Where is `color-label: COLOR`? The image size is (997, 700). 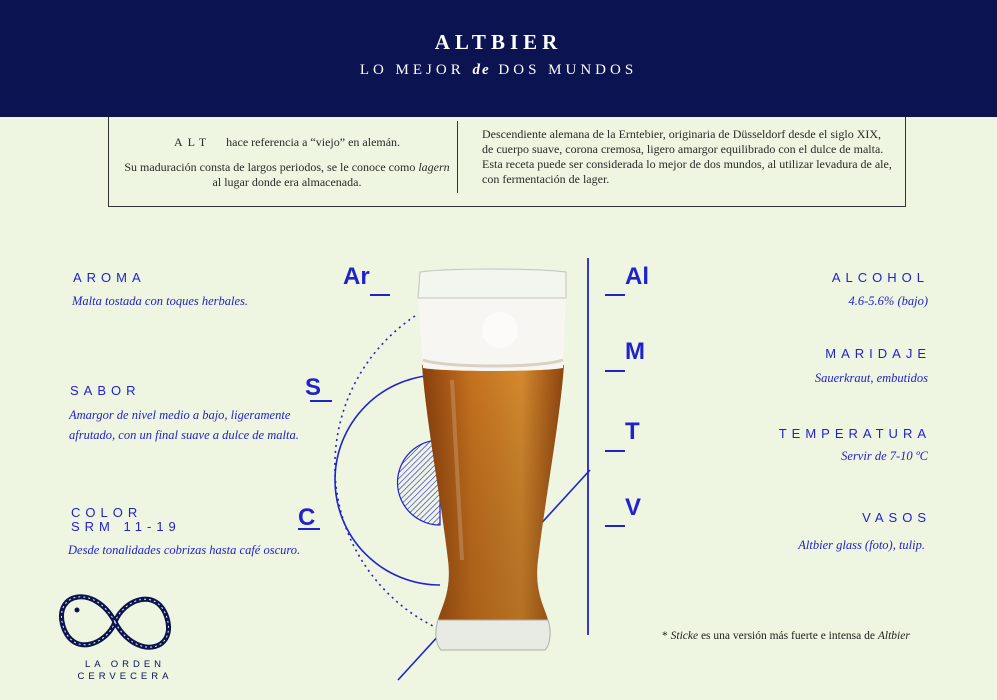
color-label: COLOR is located at coordinates (107, 512).